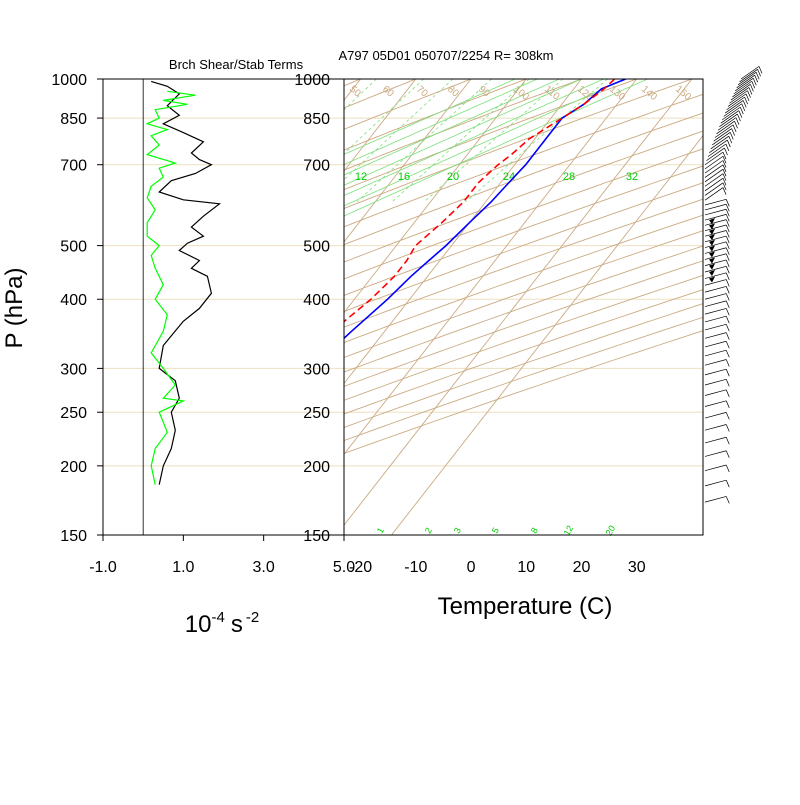  What do you see at coordinates (316, 467) in the screenshot?
I see `right-y-tick-label: 200` at bounding box center [316, 467].